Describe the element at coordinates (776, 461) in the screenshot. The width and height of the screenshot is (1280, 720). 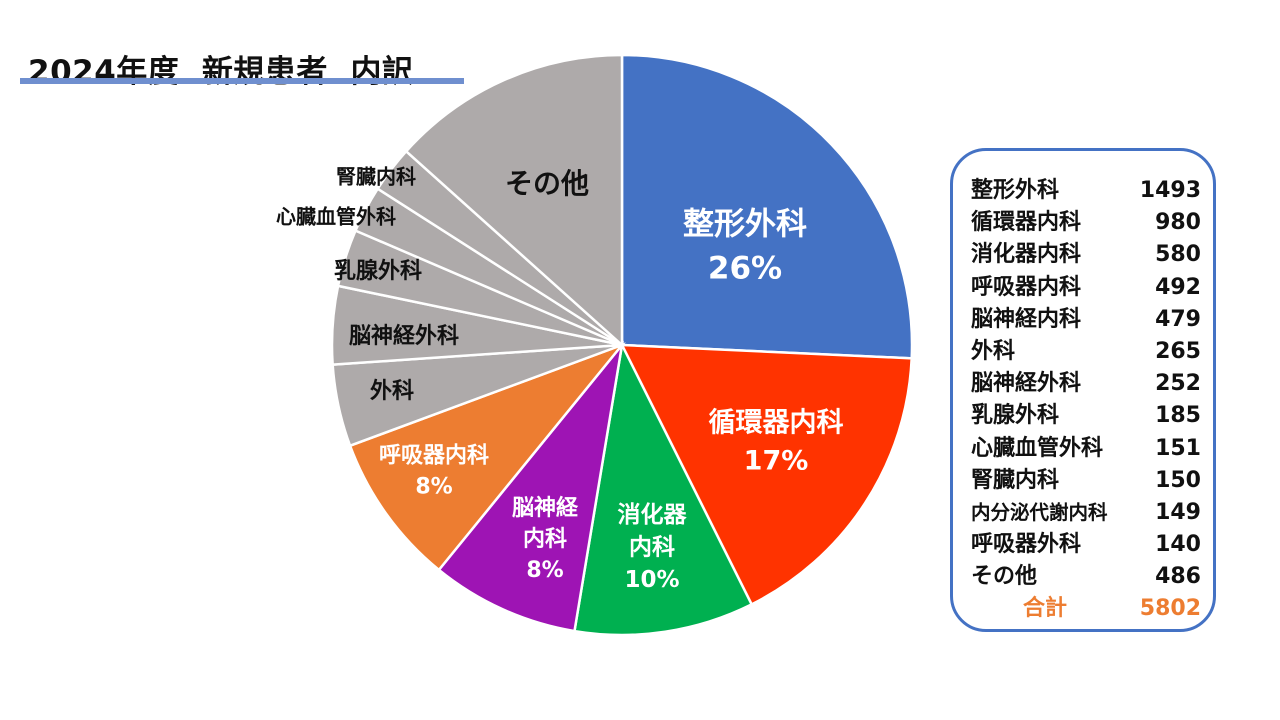
I see `slice-percent-label: 17%` at that location.